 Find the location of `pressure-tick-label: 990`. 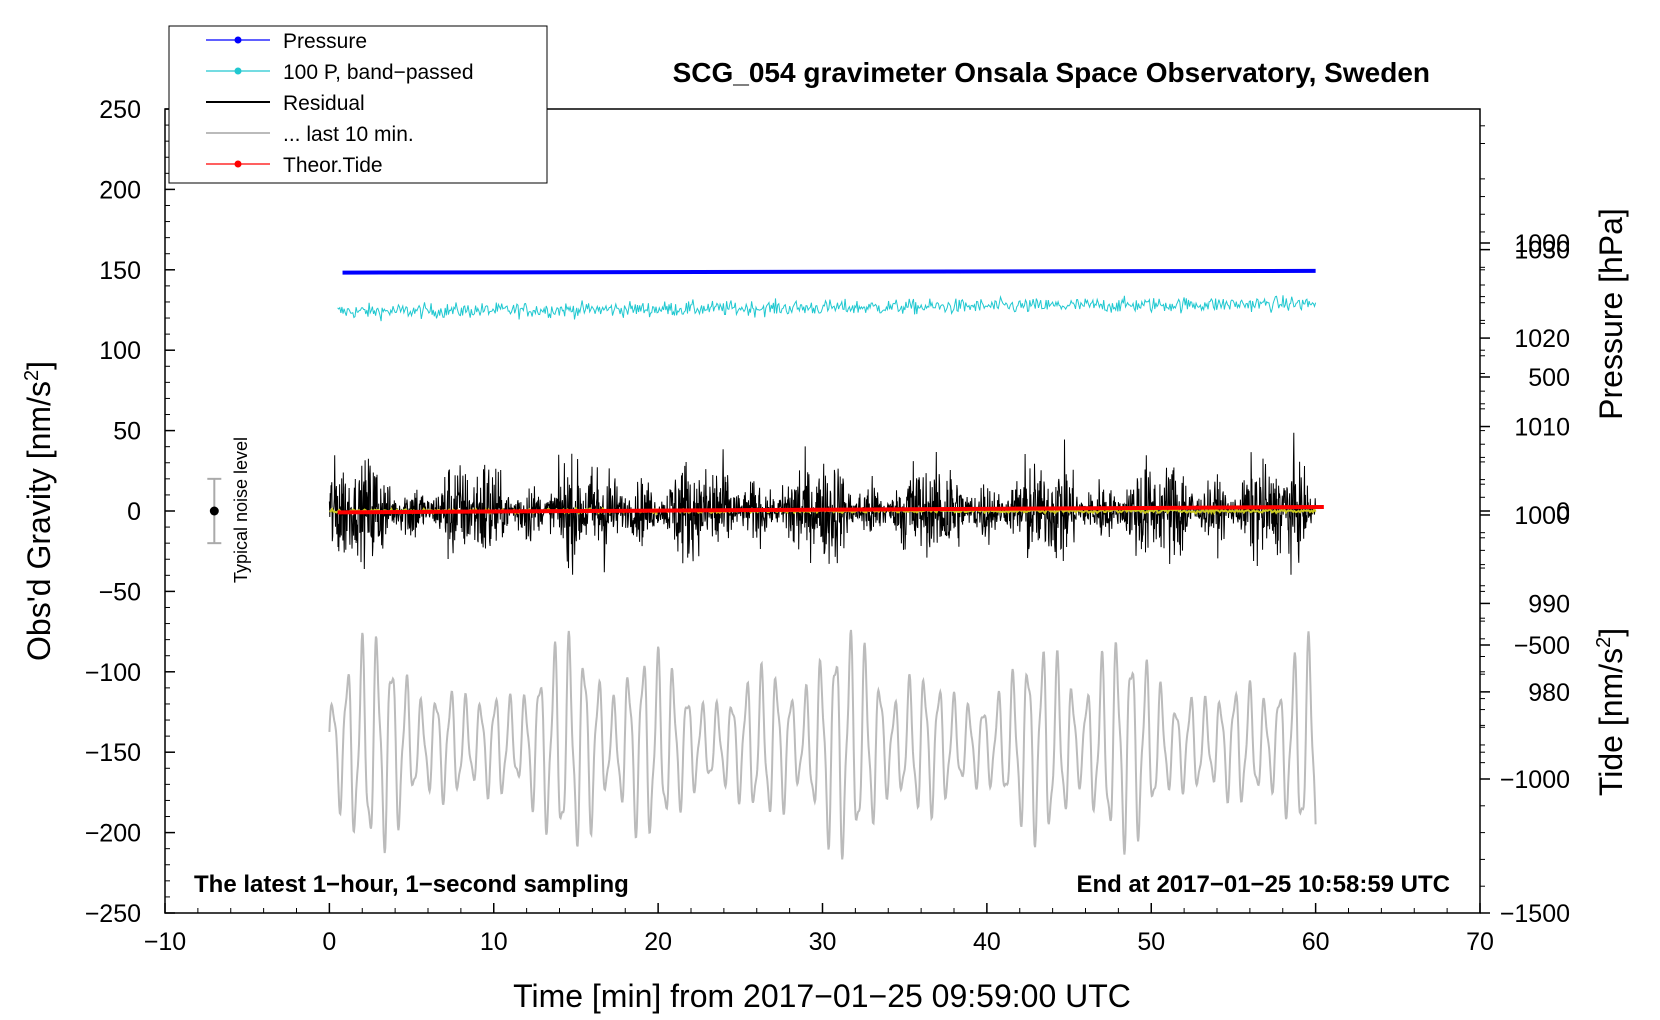

pressure-tick-label: 990 is located at coordinates (1549, 604).